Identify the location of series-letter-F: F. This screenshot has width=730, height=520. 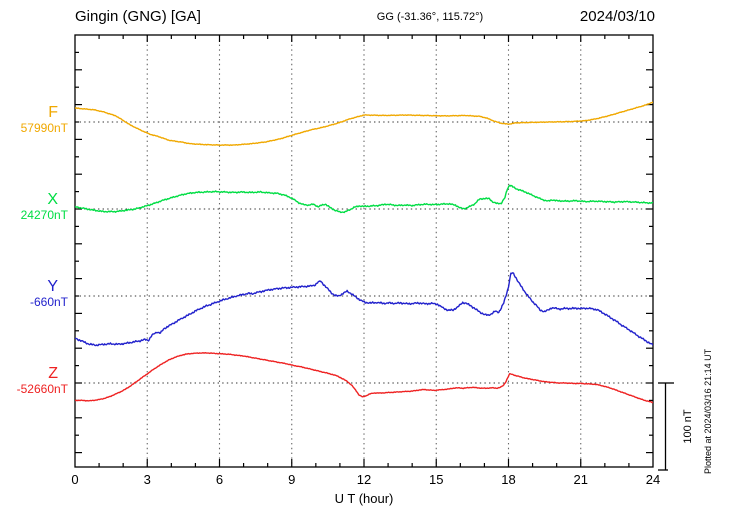
(53, 112).